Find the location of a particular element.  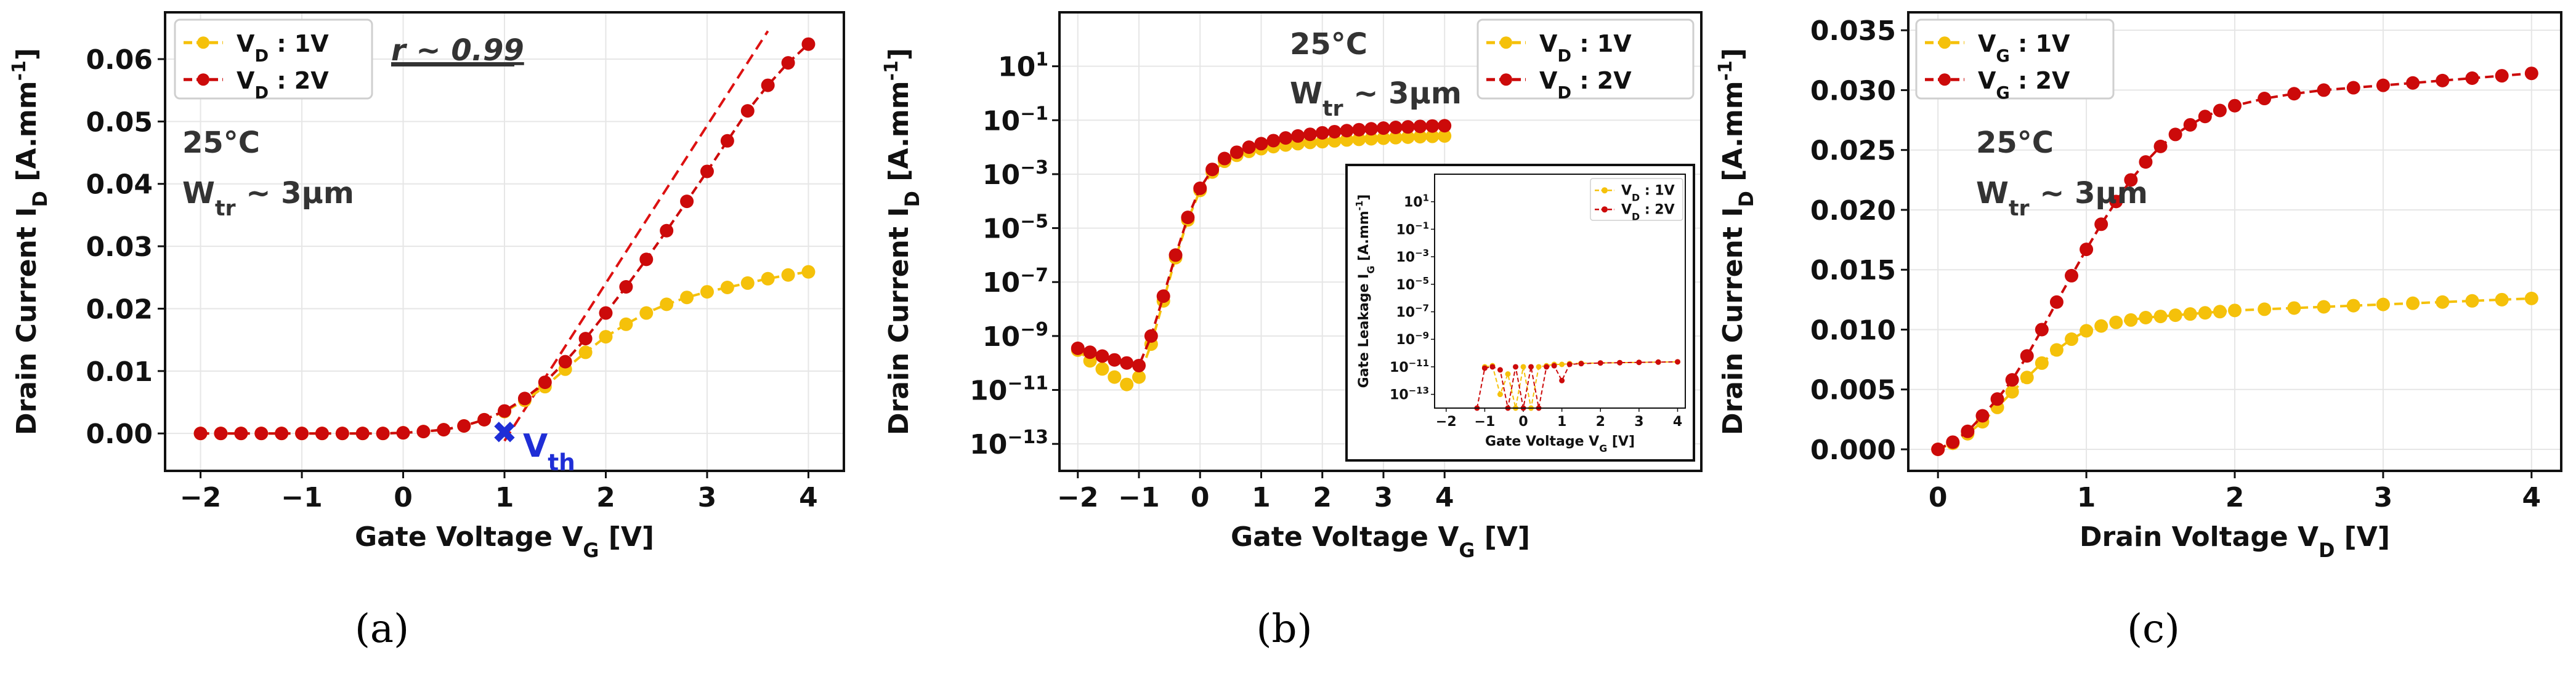

b-temp-label: 25°C is located at coordinates (1328, 44).